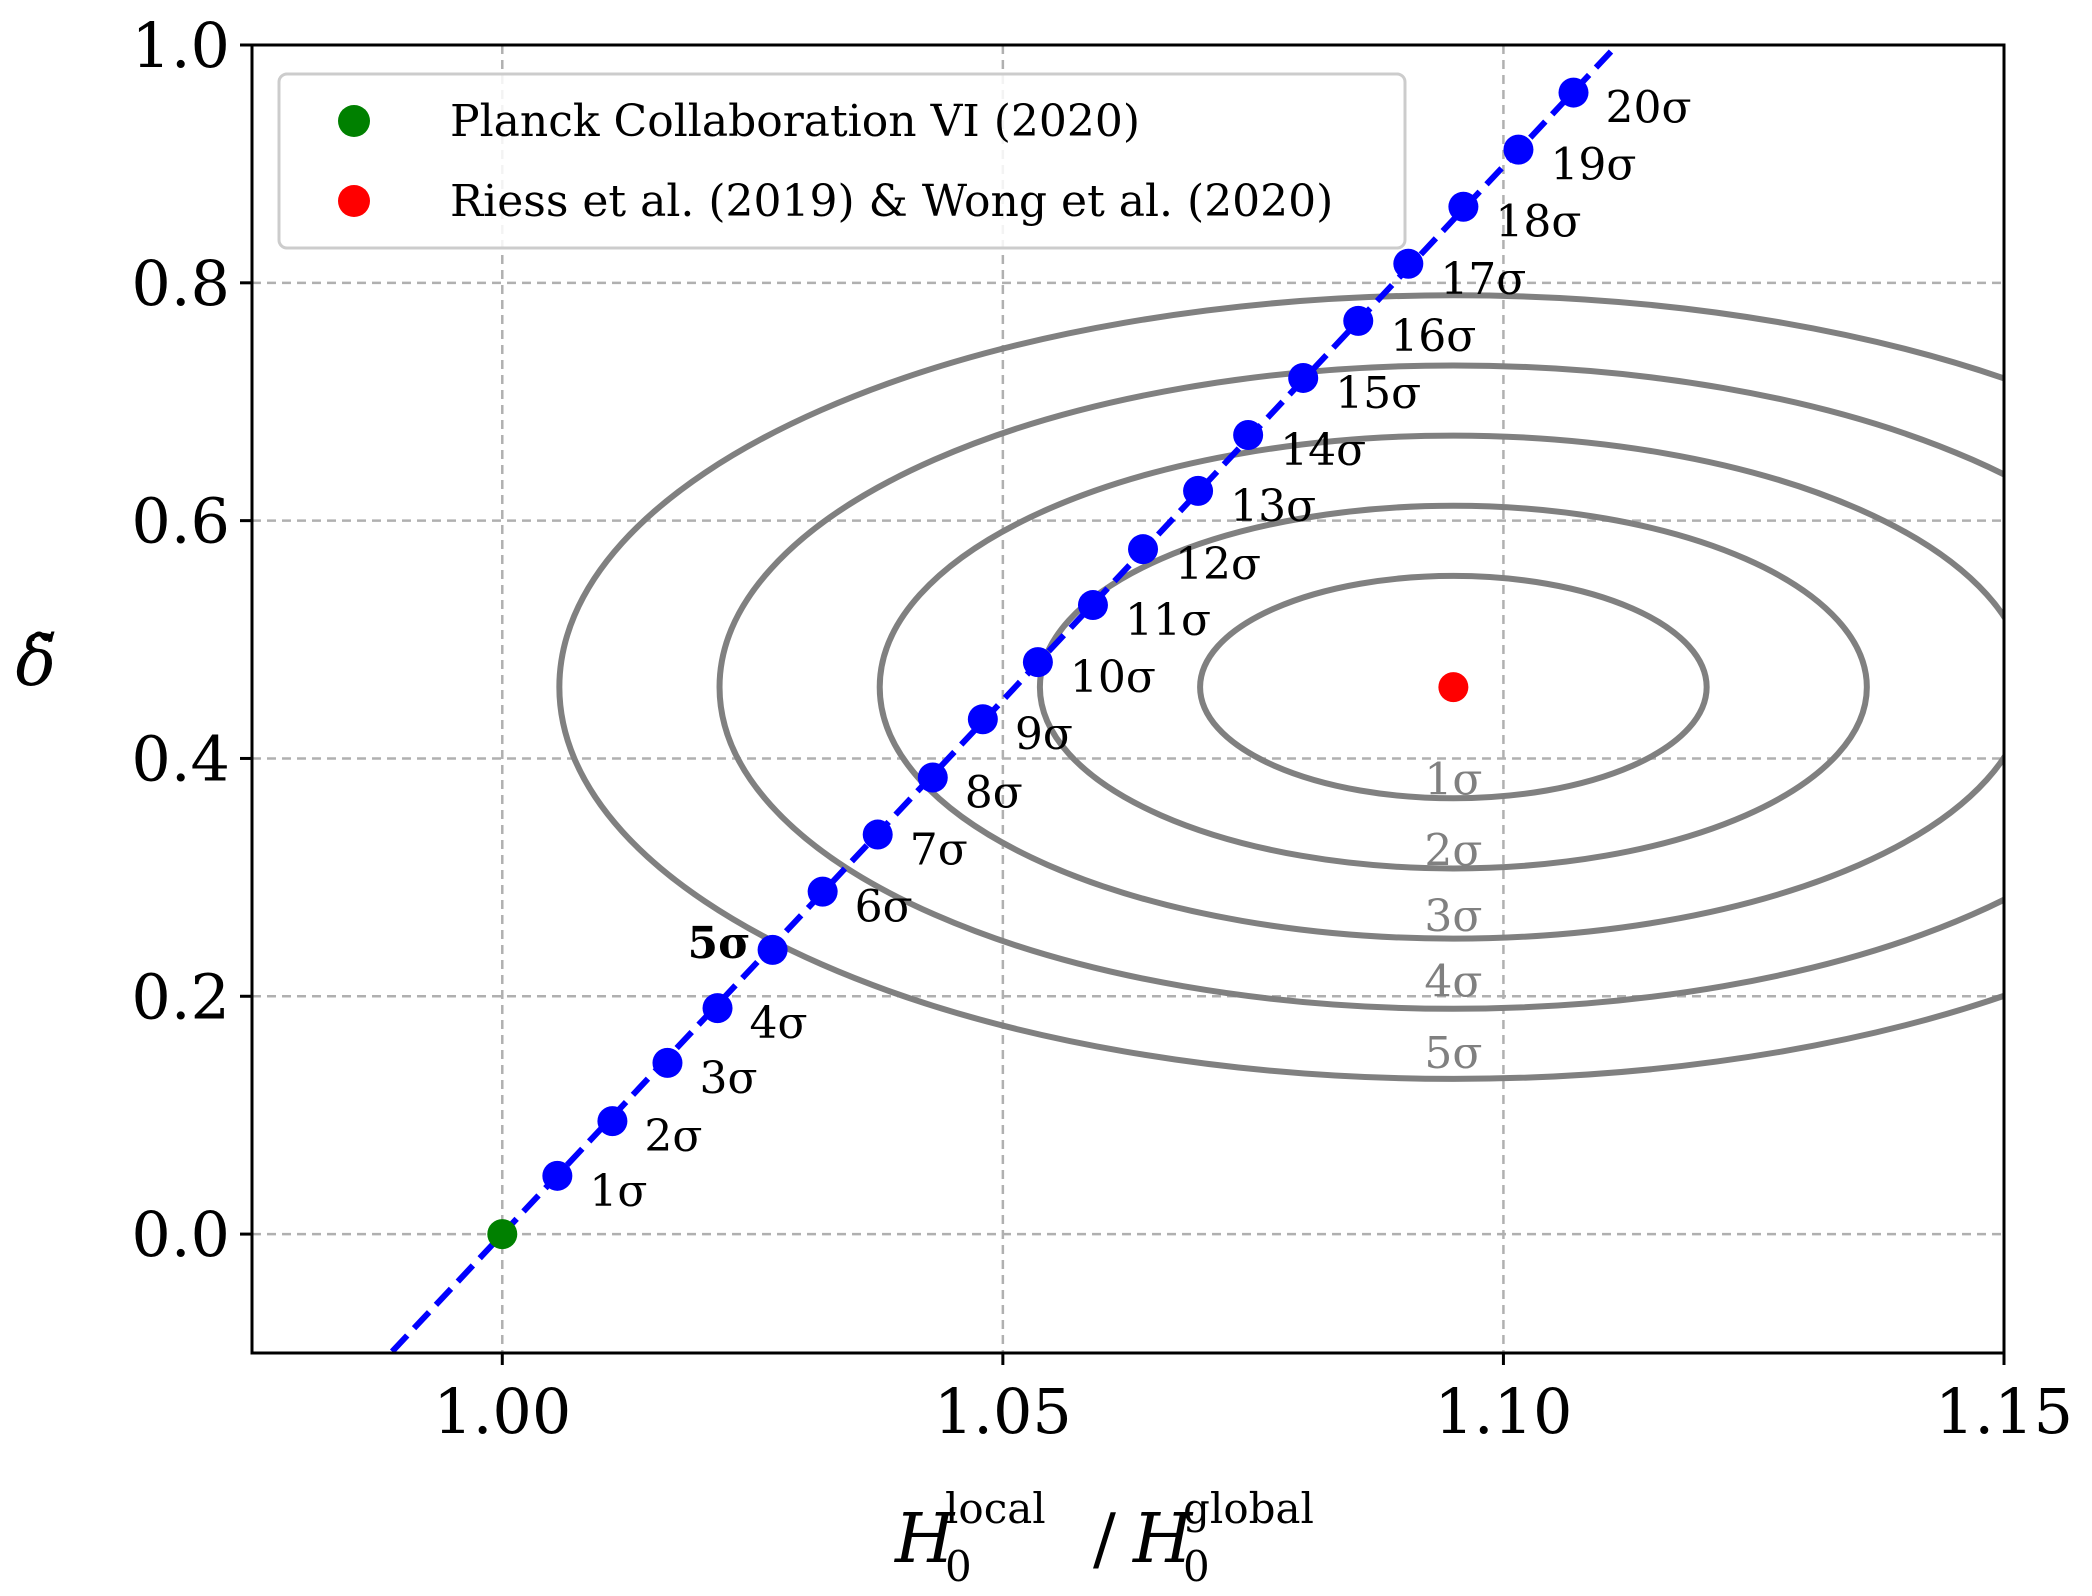 The image size is (2092, 1596). I want to click on legend-marker-planck, so click(354, 121).